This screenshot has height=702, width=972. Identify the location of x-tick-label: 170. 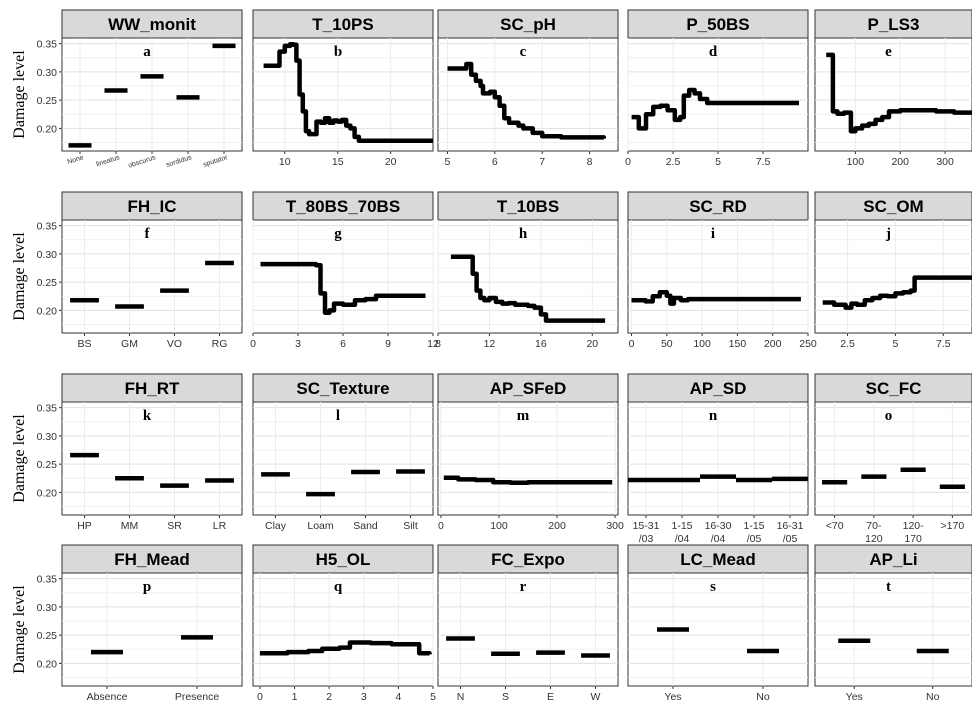
(913, 539).